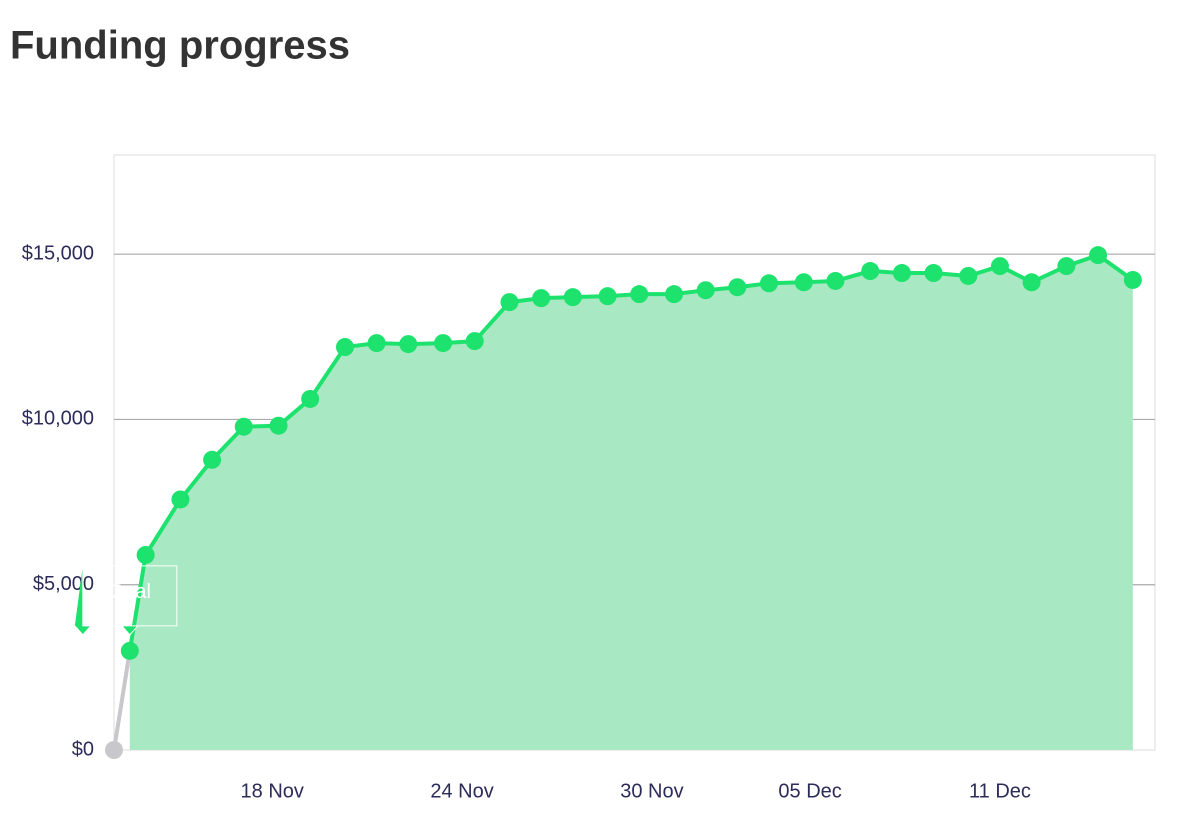  I want to click on tooltip-box, so click(126, 600).